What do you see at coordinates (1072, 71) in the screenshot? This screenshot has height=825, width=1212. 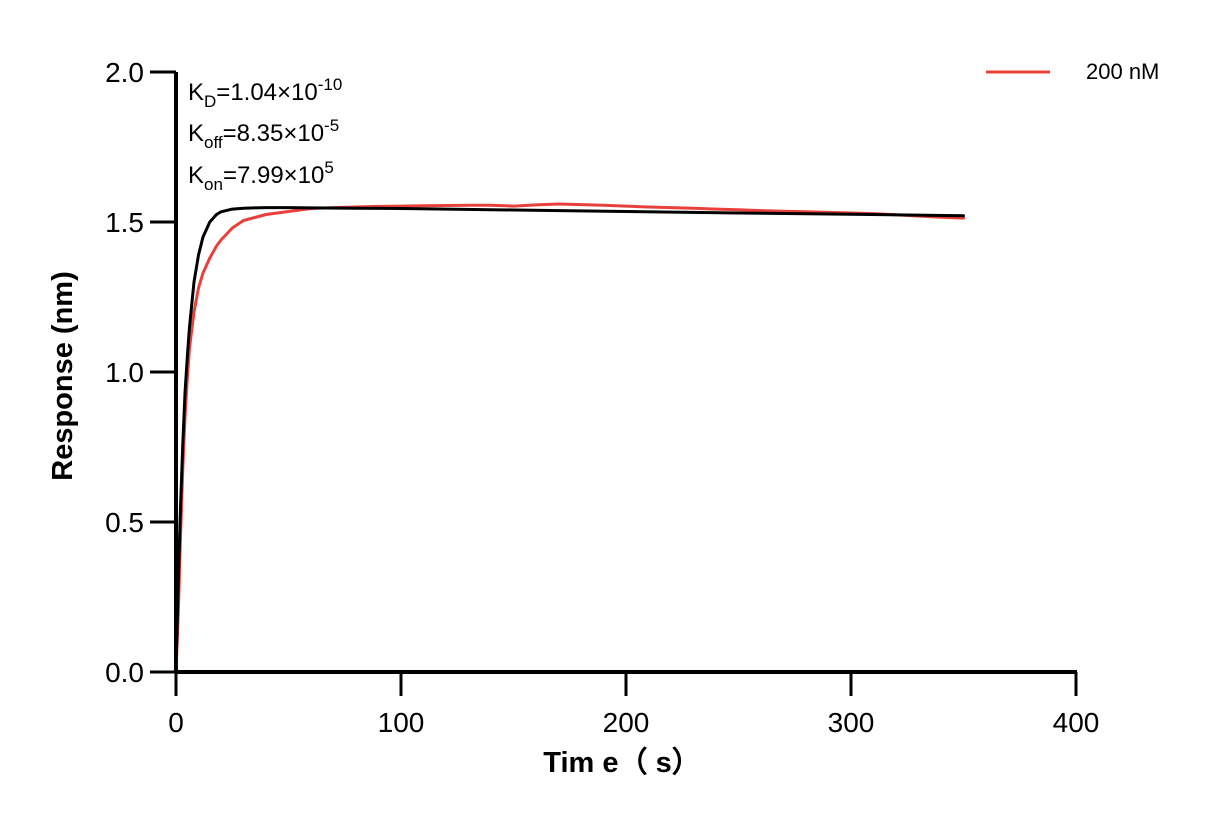 I see `legend: 200 nM` at bounding box center [1072, 71].